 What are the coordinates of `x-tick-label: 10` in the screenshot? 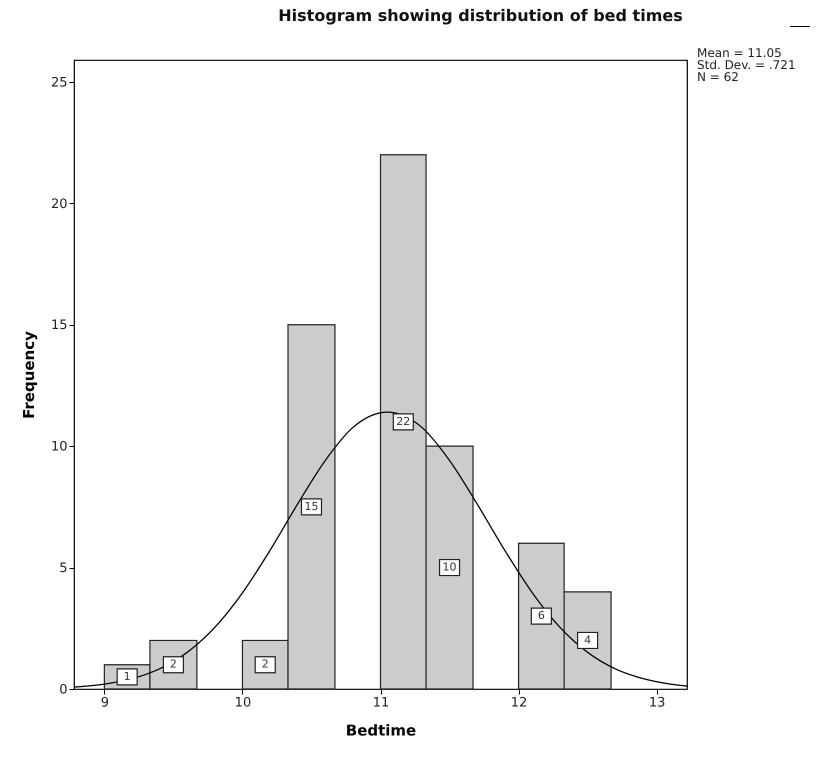 It's located at (243, 703).